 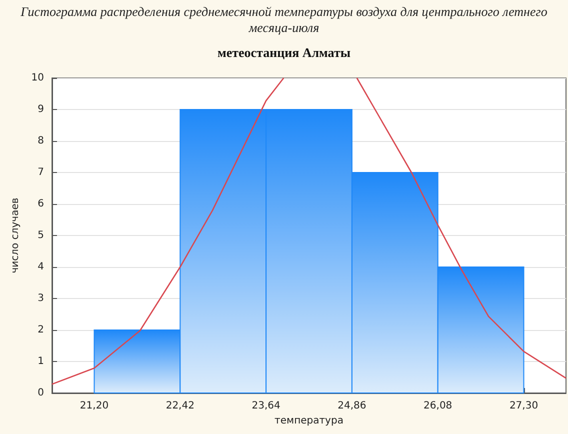 What do you see at coordinates (15, 236) in the screenshot?
I see `y-axis-title: число случаев` at bounding box center [15, 236].